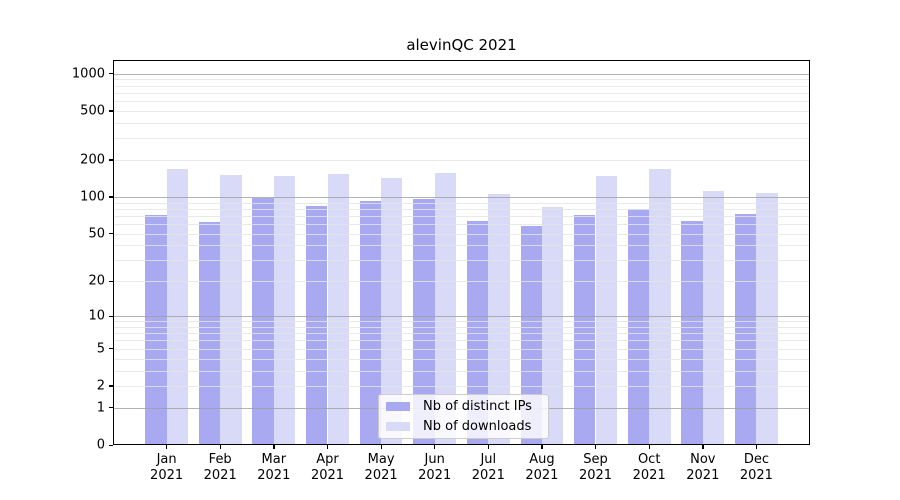 The height and width of the screenshot is (500, 900). What do you see at coordinates (100, 445) in the screenshot?
I see `y-tick-label-0: 0` at bounding box center [100, 445].